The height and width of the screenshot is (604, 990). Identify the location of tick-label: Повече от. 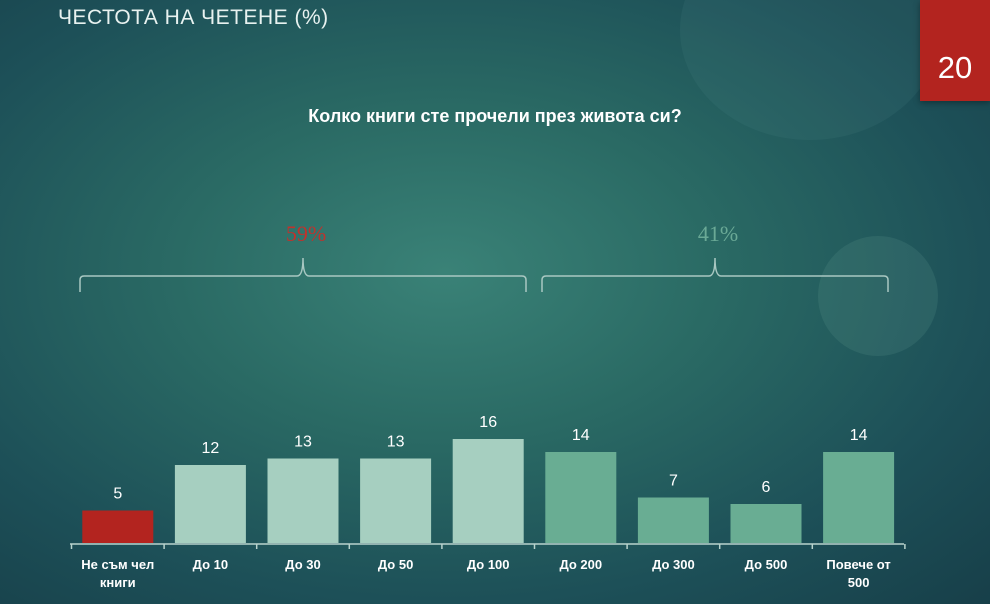
(858, 564).